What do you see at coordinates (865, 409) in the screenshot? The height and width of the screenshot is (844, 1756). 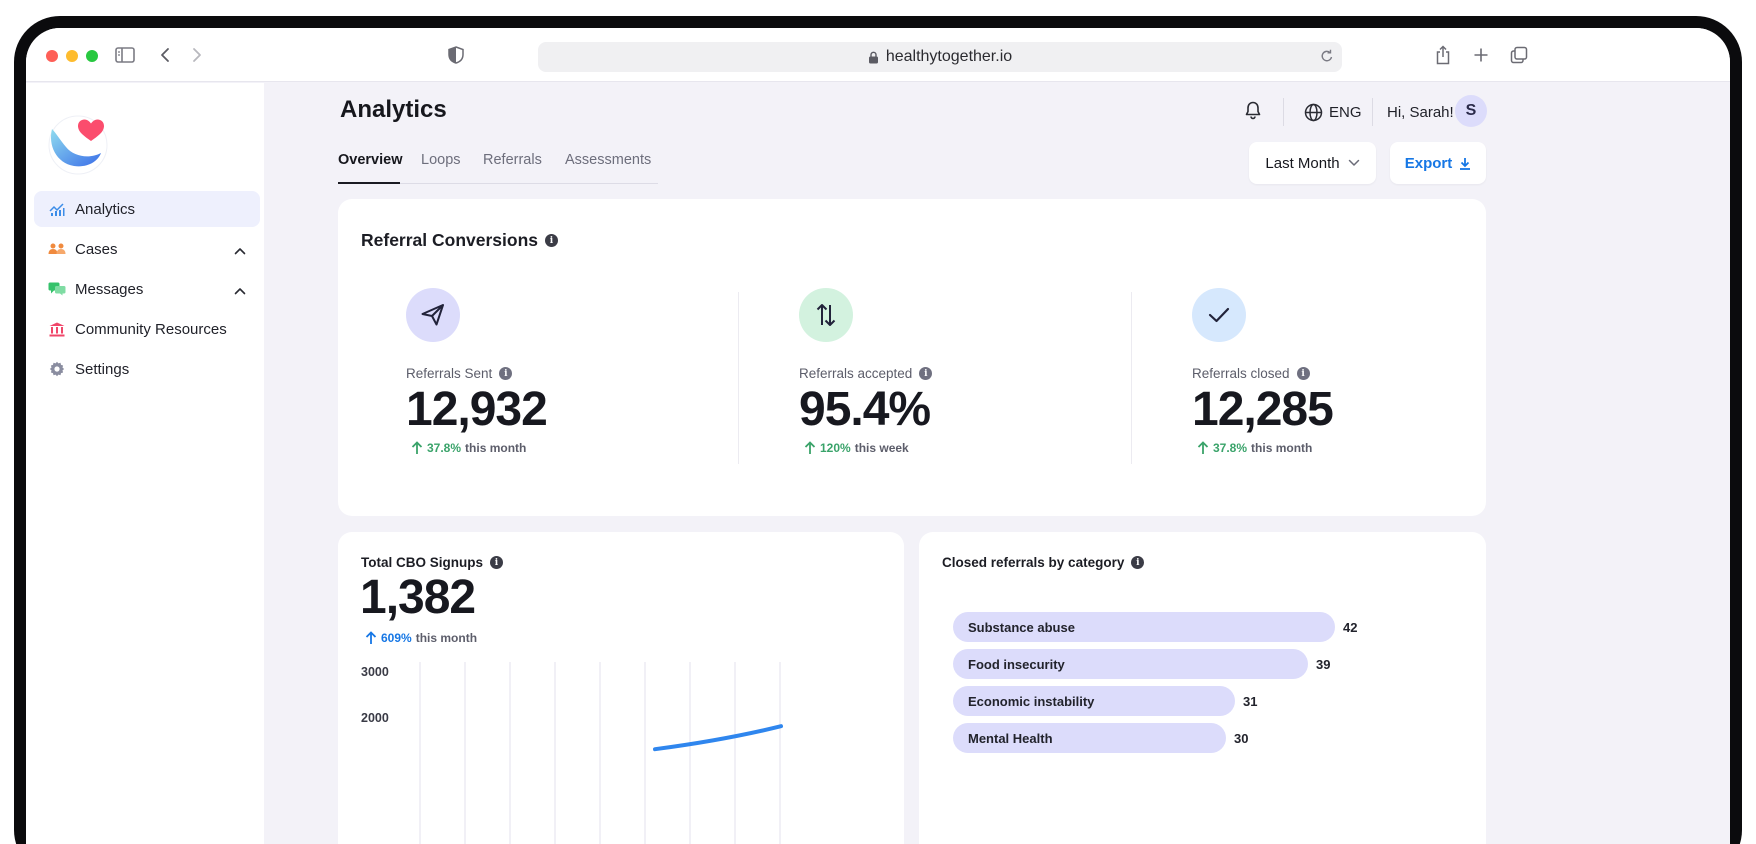 I see `metric-value: 95.4%` at bounding box center [865, 409].